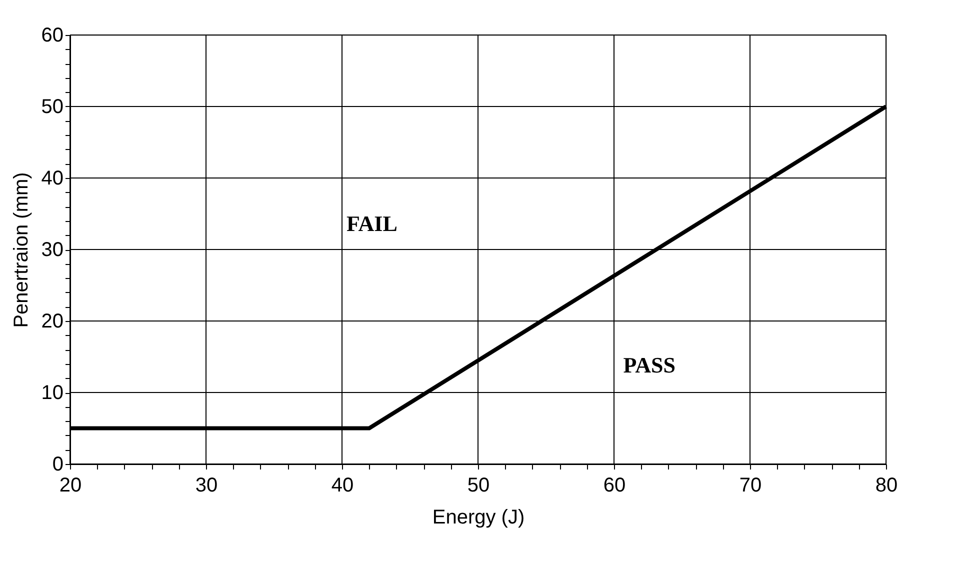  I want to click on y-tick-label: 20, so click(52, 321).